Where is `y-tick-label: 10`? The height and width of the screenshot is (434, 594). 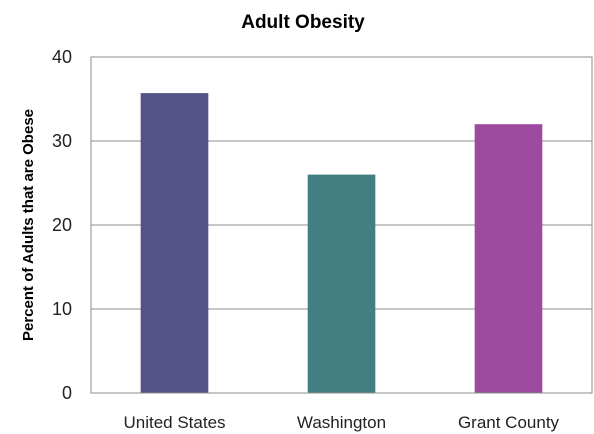 y-tick-label: 10 is located at coordinates (62, 309).